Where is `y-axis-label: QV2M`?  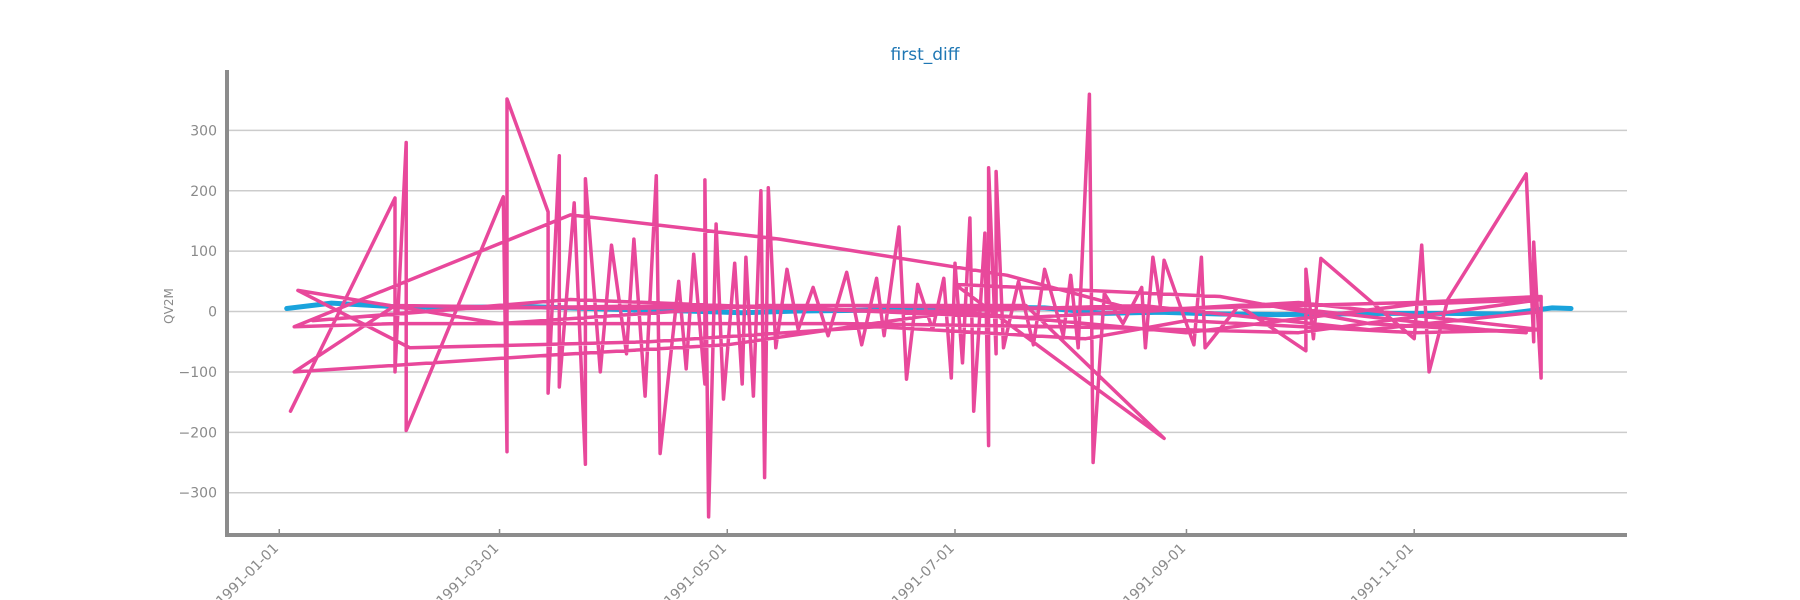
y-axis-label: QV2M is located at coordinates (169, 306).